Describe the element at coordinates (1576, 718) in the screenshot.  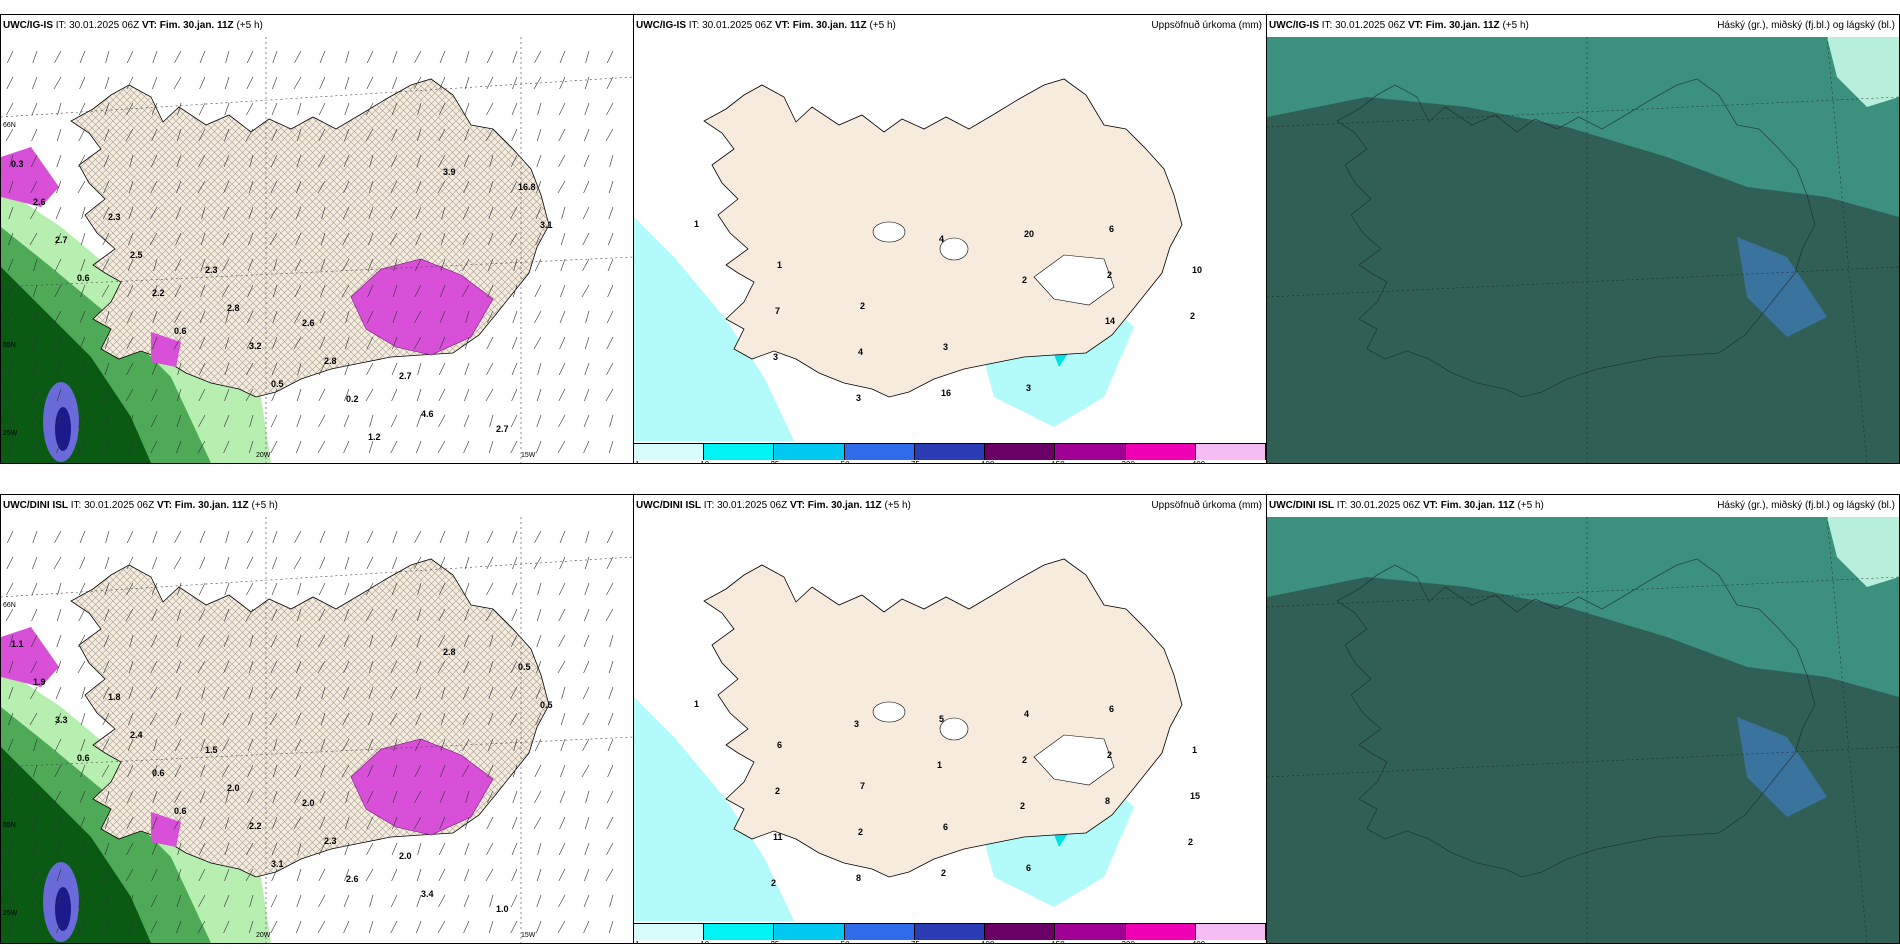
I see `iceland-outline` at that location.